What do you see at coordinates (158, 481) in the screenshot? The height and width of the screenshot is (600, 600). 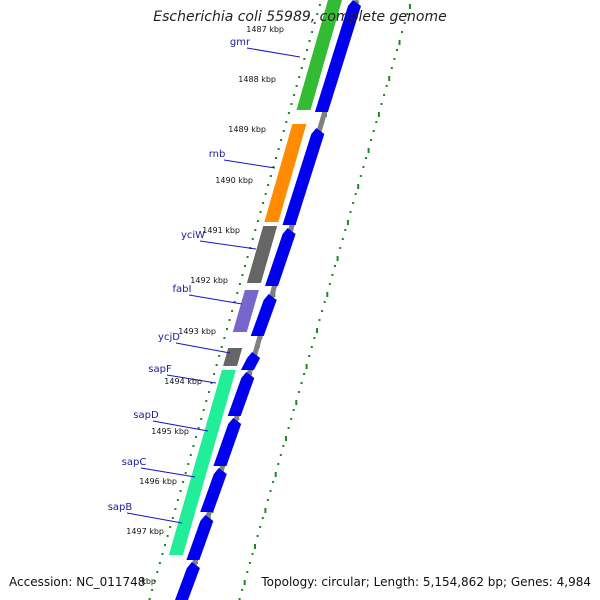 I see `kbp-tick-label: 1496 kbp` at bounding box center [158, 481].